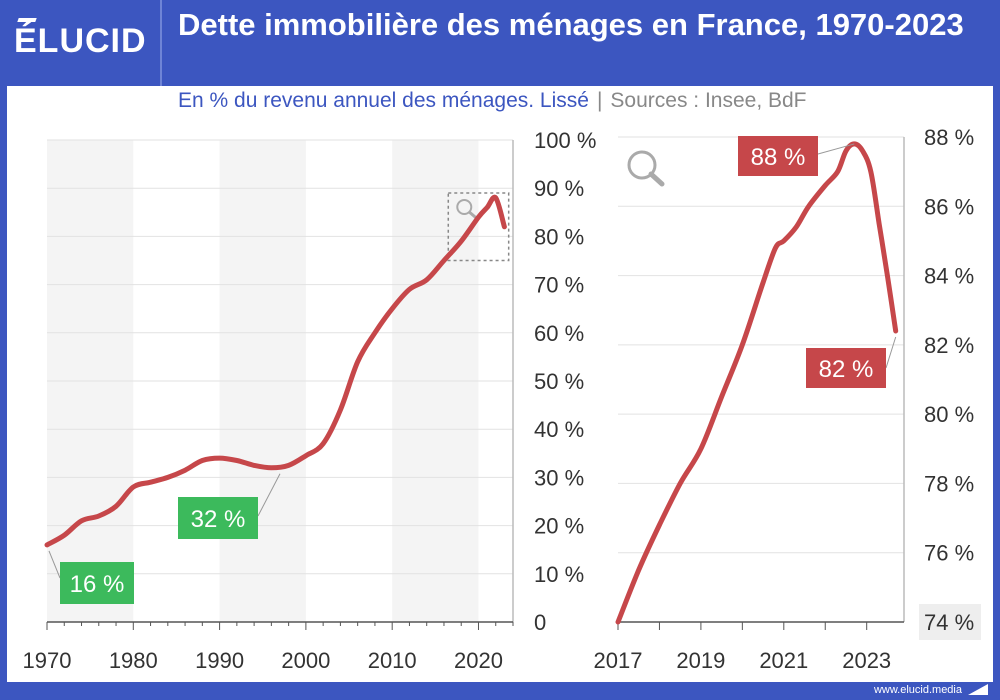 The image size is (1000, 700). I want to click on right-y-tick: 88 %, so click(949, 137).